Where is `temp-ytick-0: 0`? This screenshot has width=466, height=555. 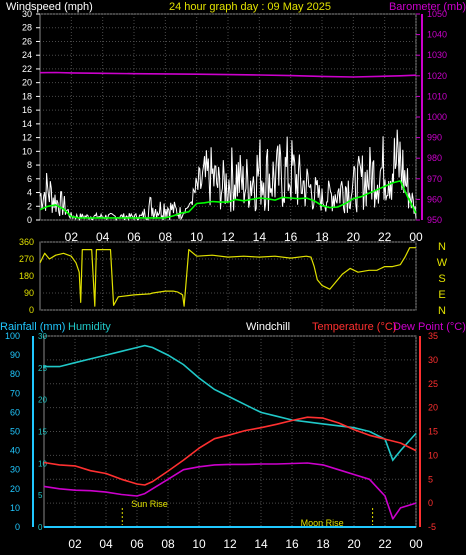
temp-ytick-0: 0 is located at coordinates (430, 503).